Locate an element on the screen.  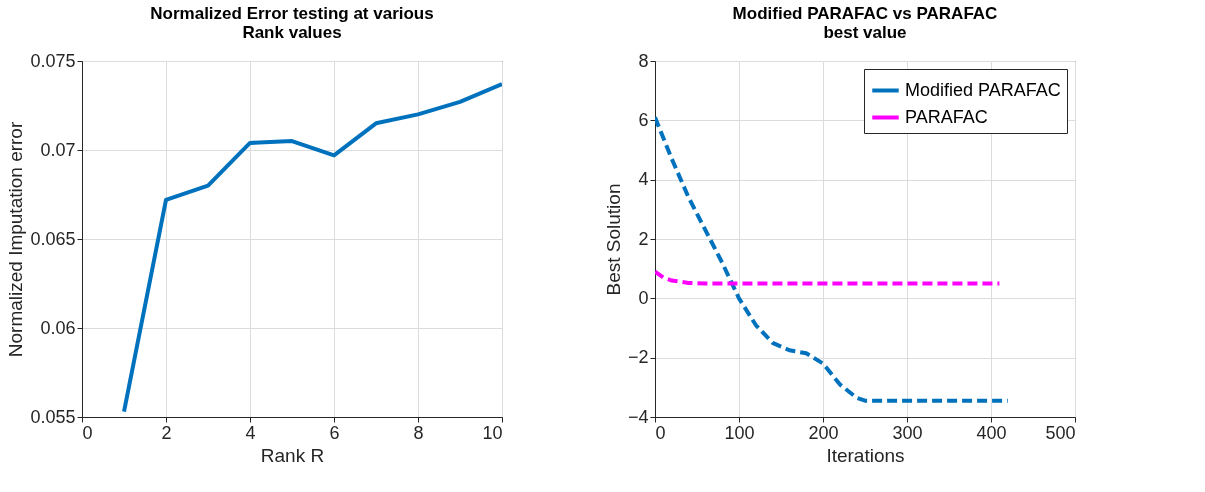
legend-label: PARAFAC is located at coordinates (946, 116).